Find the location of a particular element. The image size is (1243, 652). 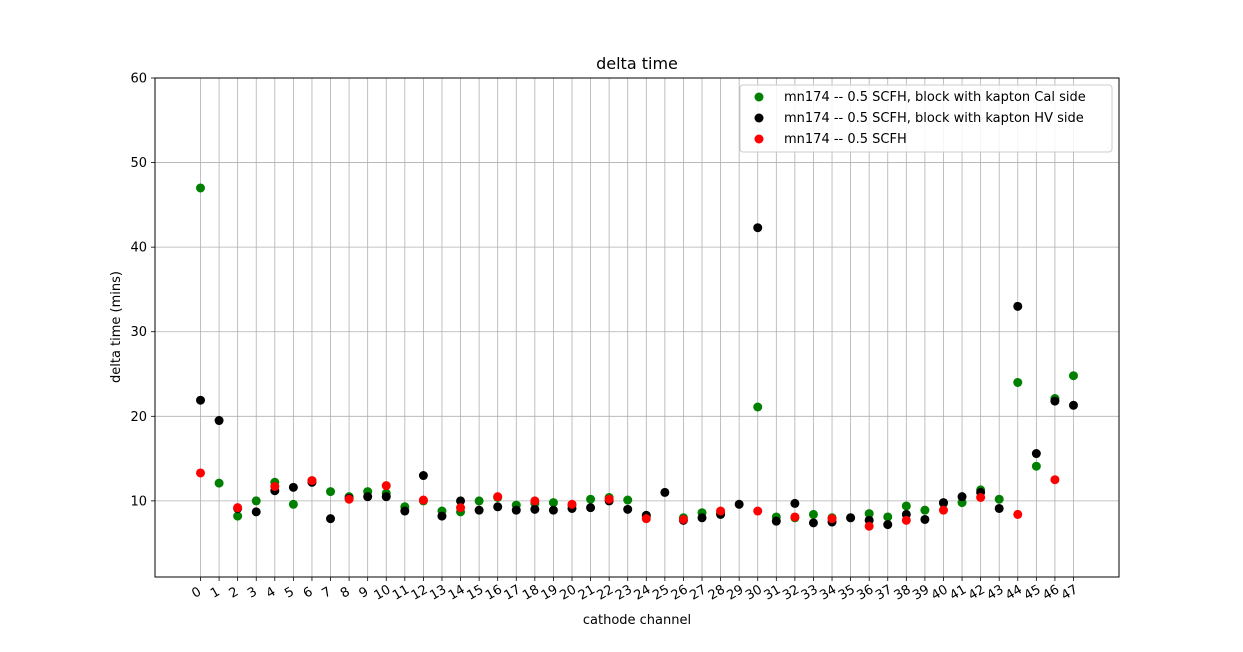

x-tick-label: 38 is located at coordinates (903, 592).